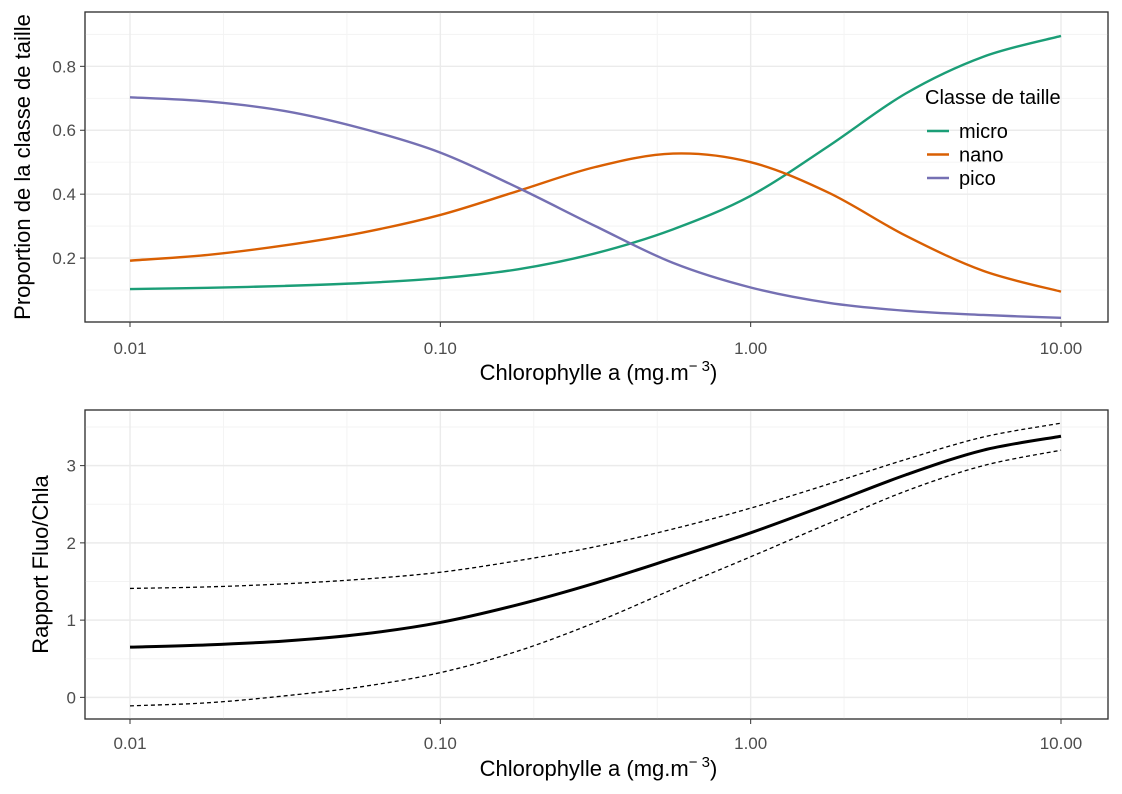 This screenshot has height=794, width=1122. What do you see at coordinates (64, 66) in the screenshot?
I see `y-tick-label: 0.8` at bounding box center [64, 66].